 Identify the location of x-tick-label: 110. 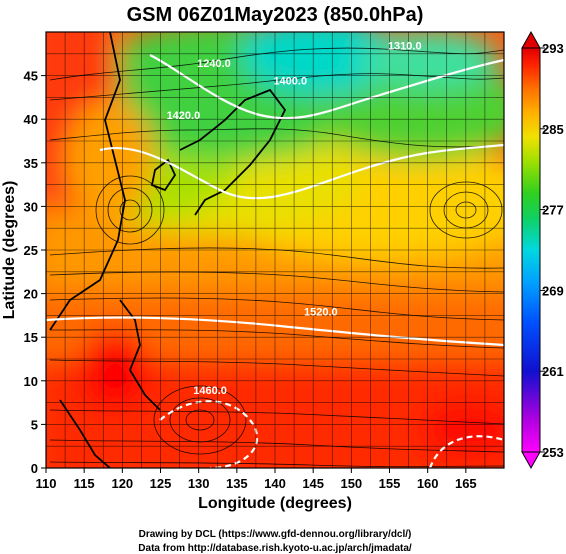
(46, 483).